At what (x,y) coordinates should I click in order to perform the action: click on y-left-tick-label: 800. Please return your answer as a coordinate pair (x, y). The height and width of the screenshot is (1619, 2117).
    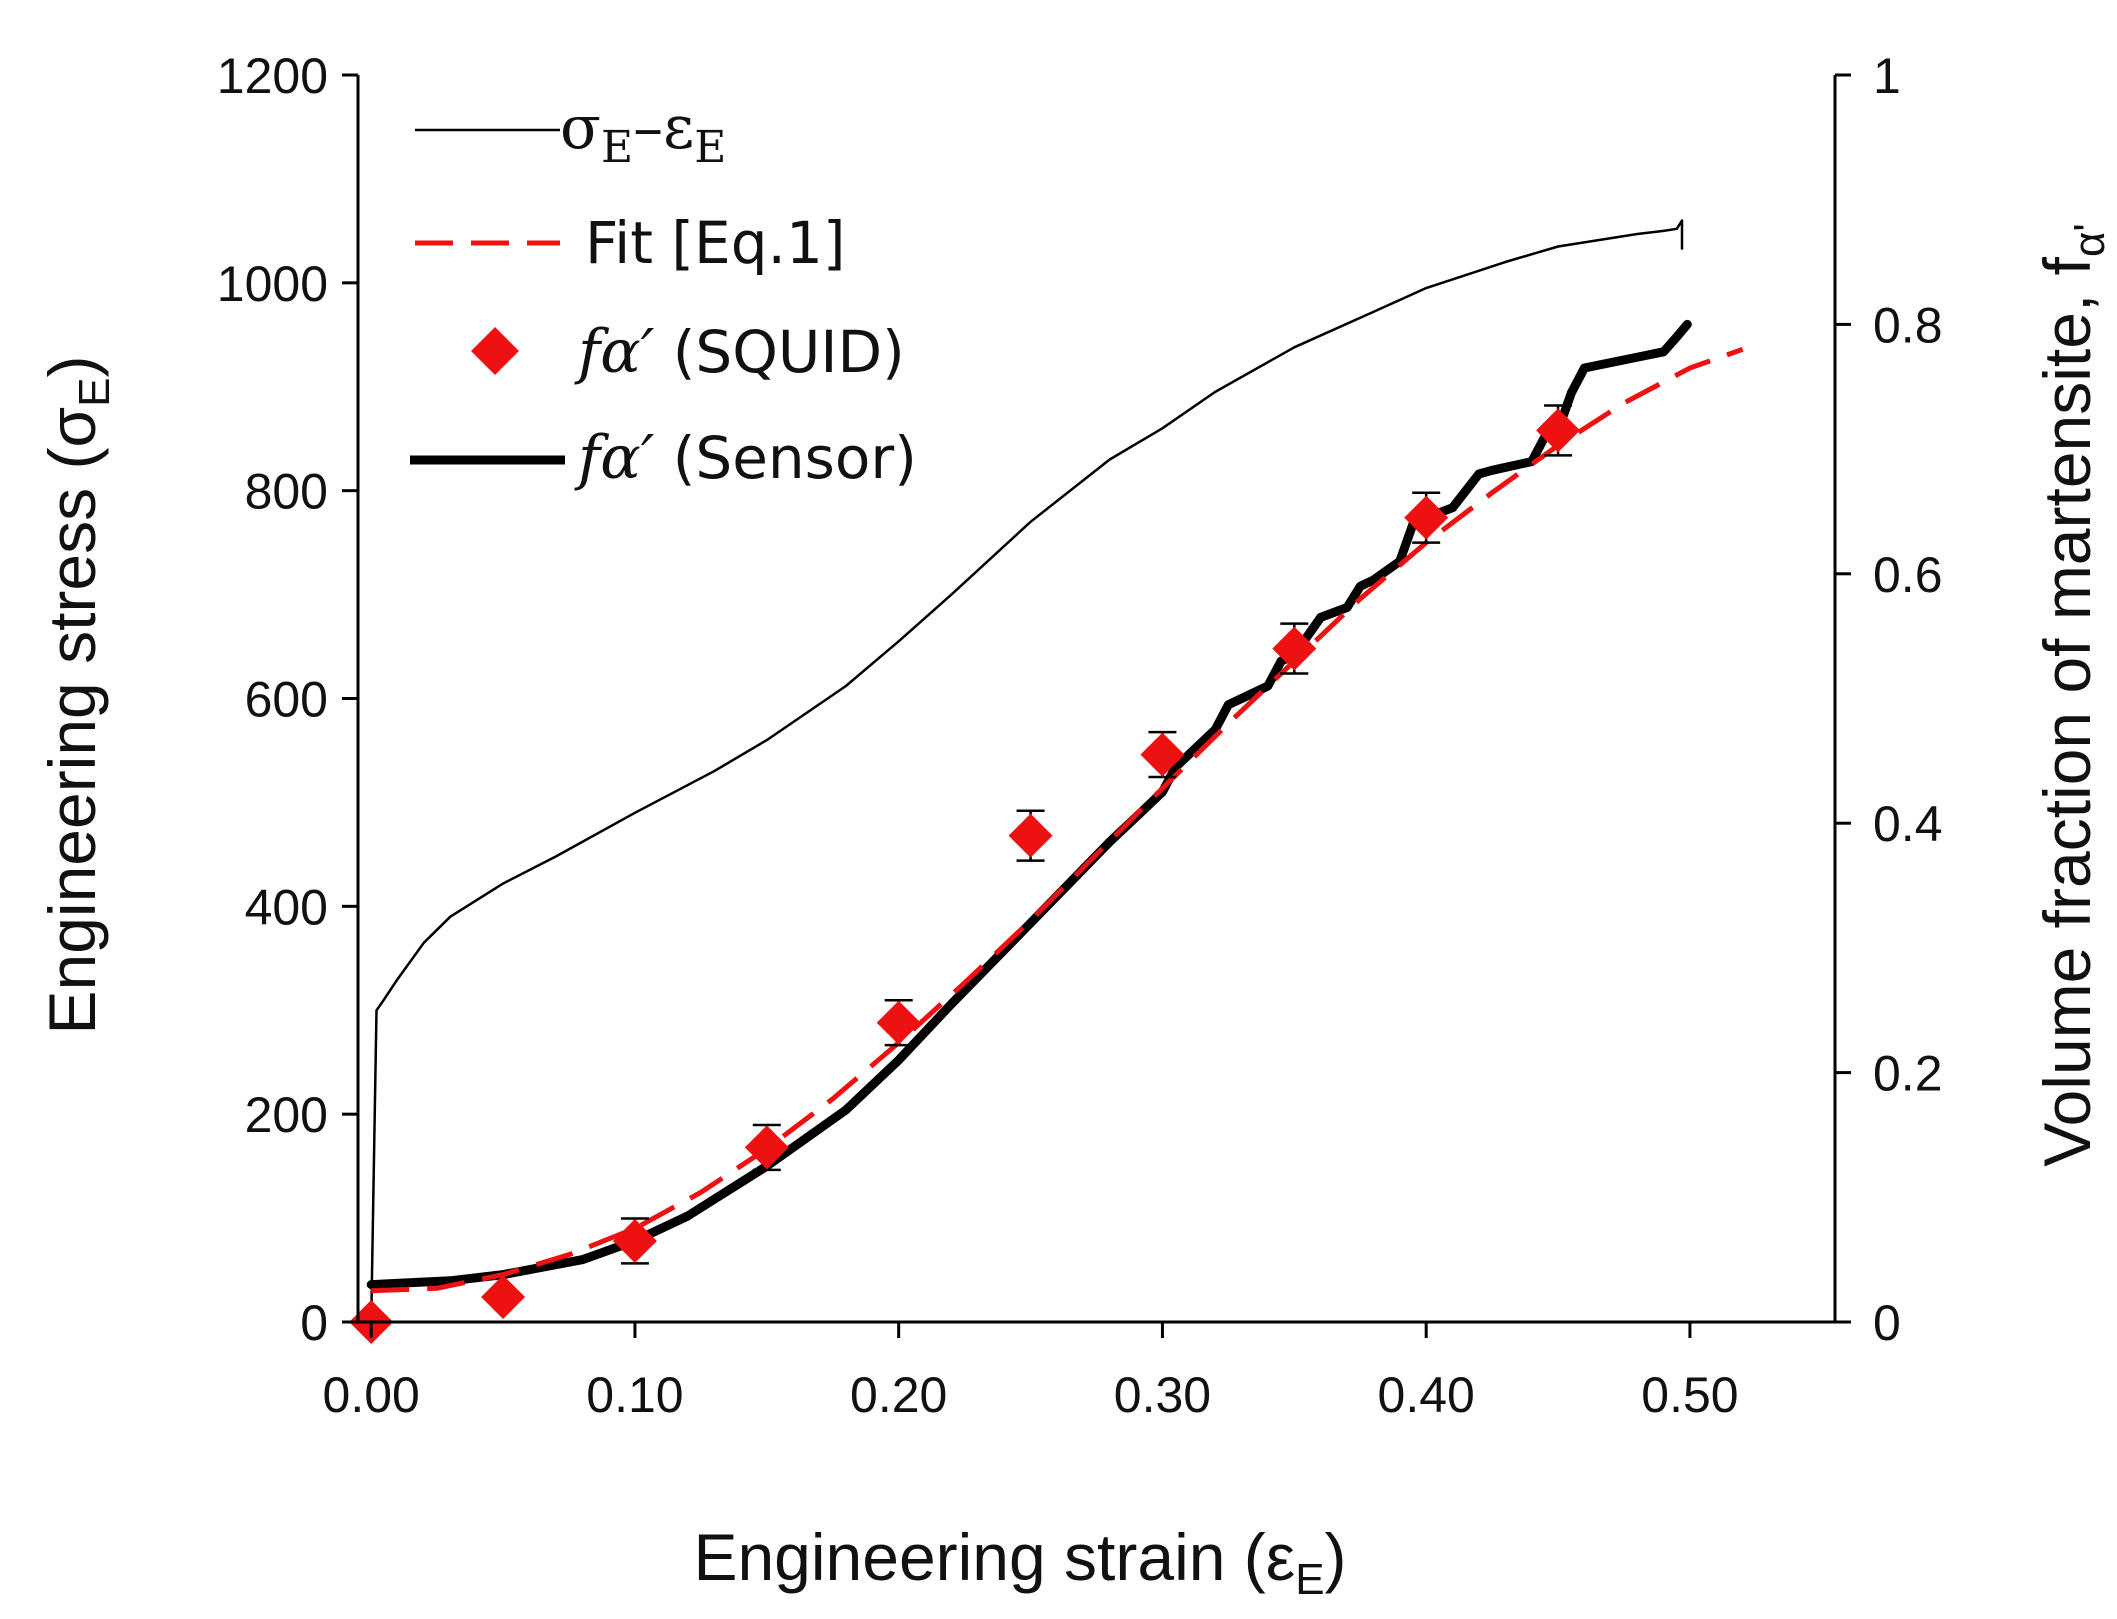
    Looking at the image, I should click on (286, 492).